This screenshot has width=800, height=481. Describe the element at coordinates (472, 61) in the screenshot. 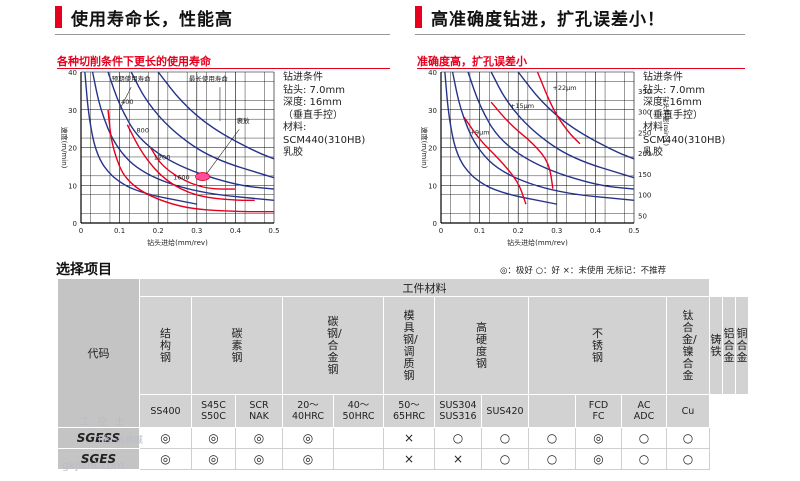

I see `right-subtitle: 准确度高，扩孔误差小` at that location.